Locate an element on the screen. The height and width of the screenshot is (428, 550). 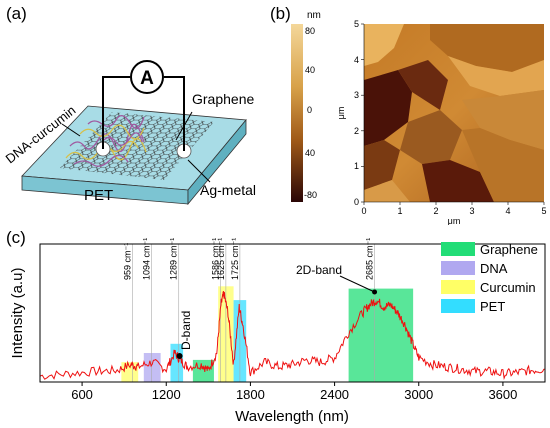
afm-x-tick: 3 is located at coordinates (471, 211).